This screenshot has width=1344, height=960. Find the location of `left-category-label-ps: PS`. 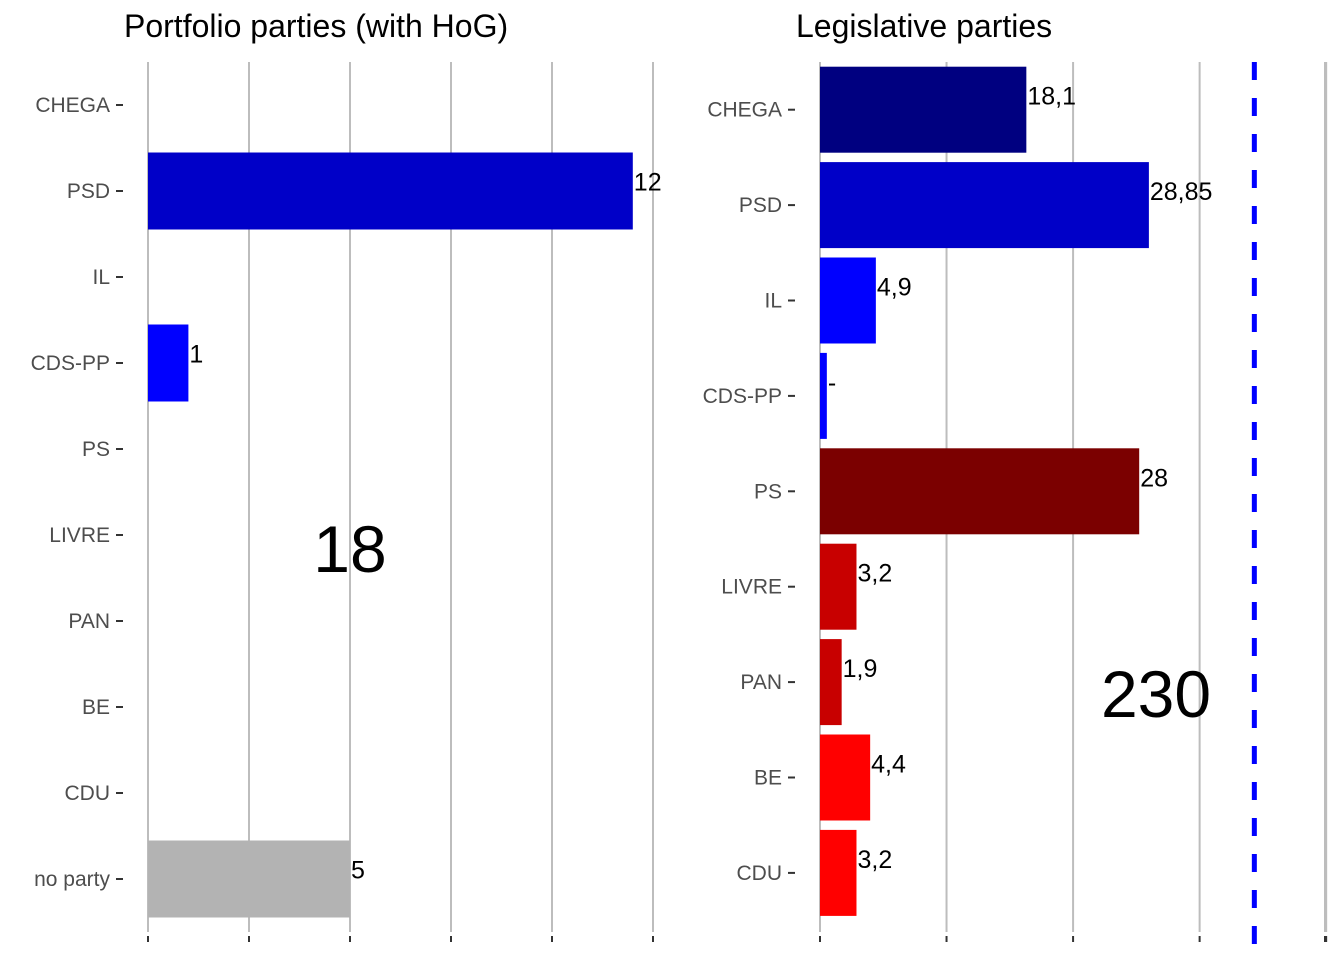

left-category-label-ps: PS is located at coordinates (96, 449).